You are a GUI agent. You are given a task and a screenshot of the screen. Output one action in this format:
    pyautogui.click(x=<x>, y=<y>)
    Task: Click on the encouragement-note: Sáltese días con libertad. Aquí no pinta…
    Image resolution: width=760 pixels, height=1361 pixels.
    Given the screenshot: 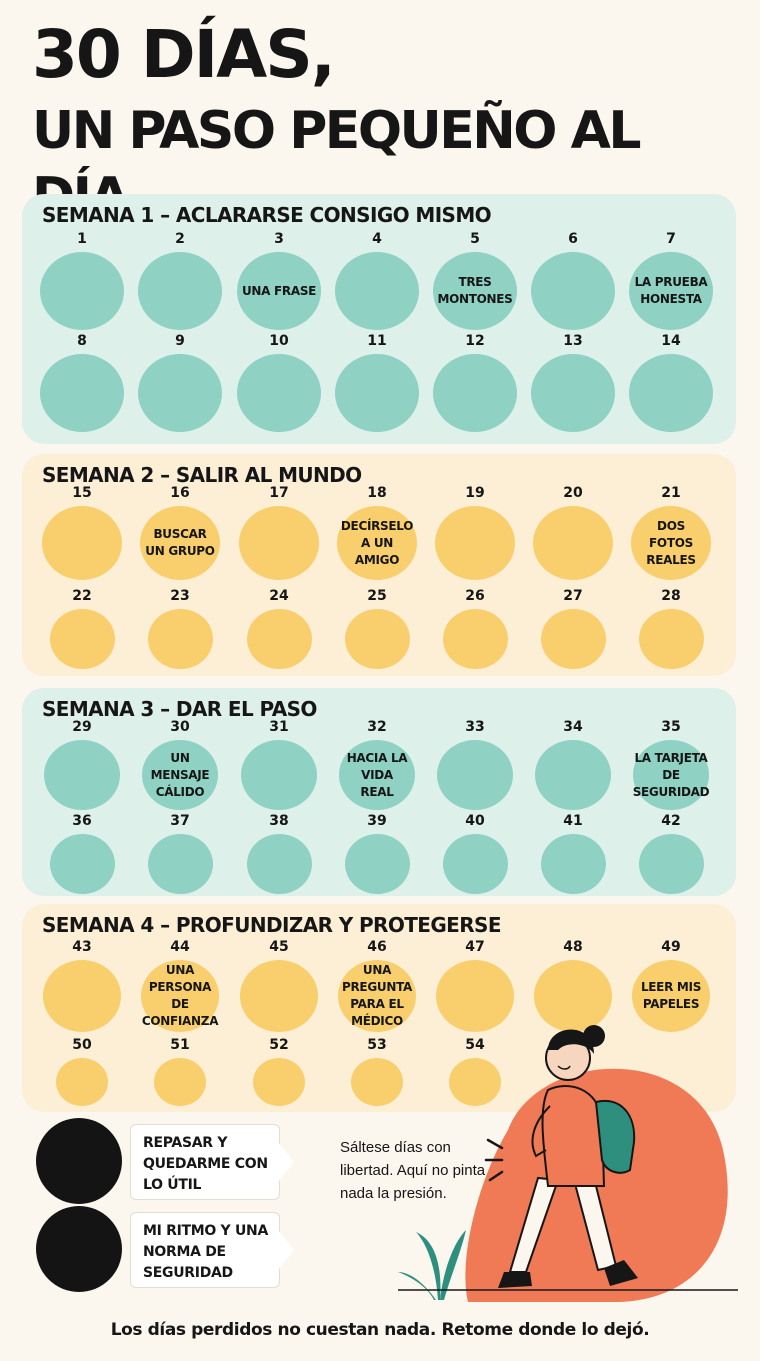 What is the action you would take?
    pyautogui.click(x=413, y=1170)
    